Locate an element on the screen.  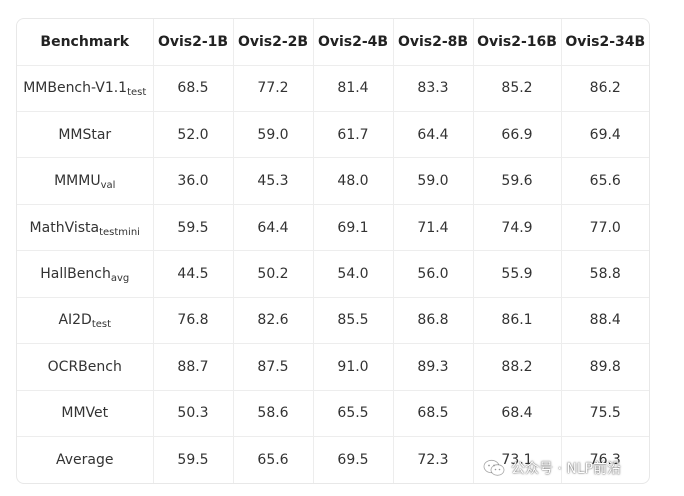
benchmark-name-cell: MMBench-V1.1test is located at coordinates (85, 88).